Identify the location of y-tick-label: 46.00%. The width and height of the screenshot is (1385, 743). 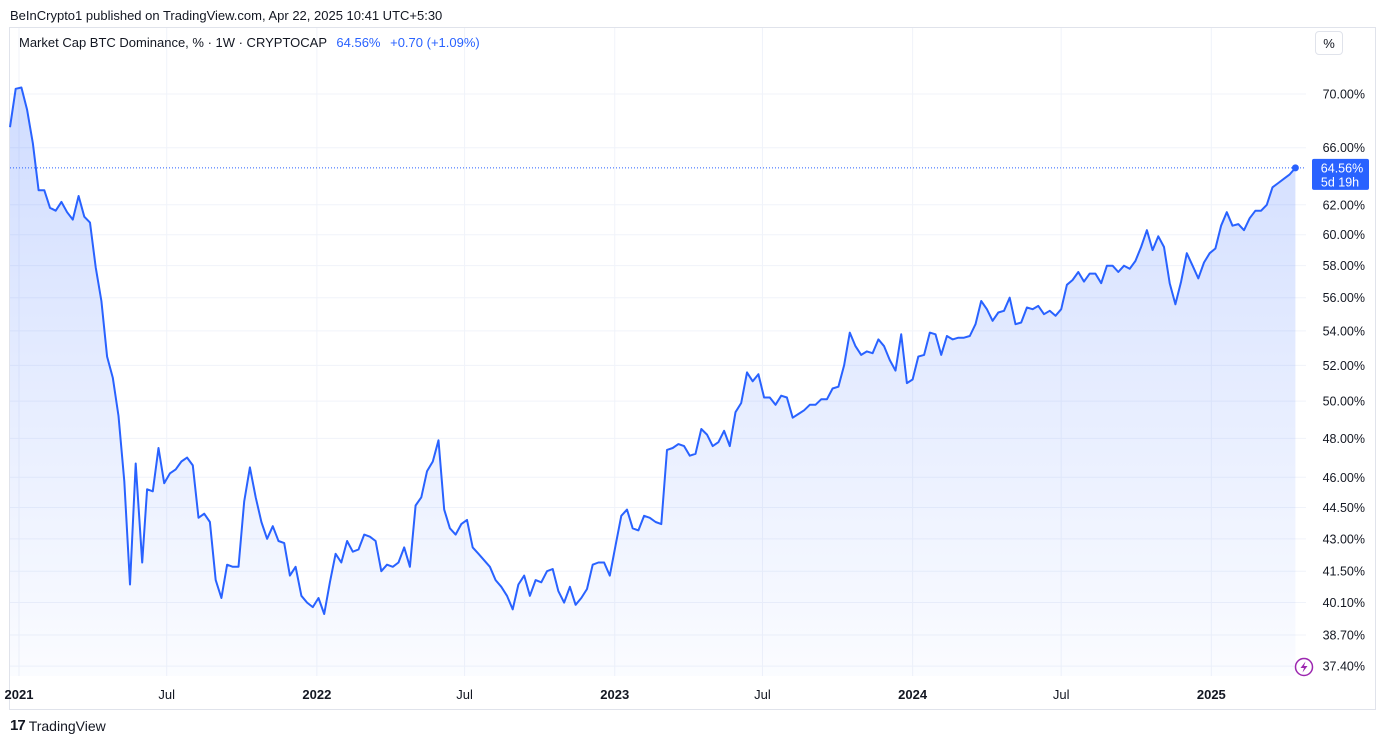
(1344, 478).